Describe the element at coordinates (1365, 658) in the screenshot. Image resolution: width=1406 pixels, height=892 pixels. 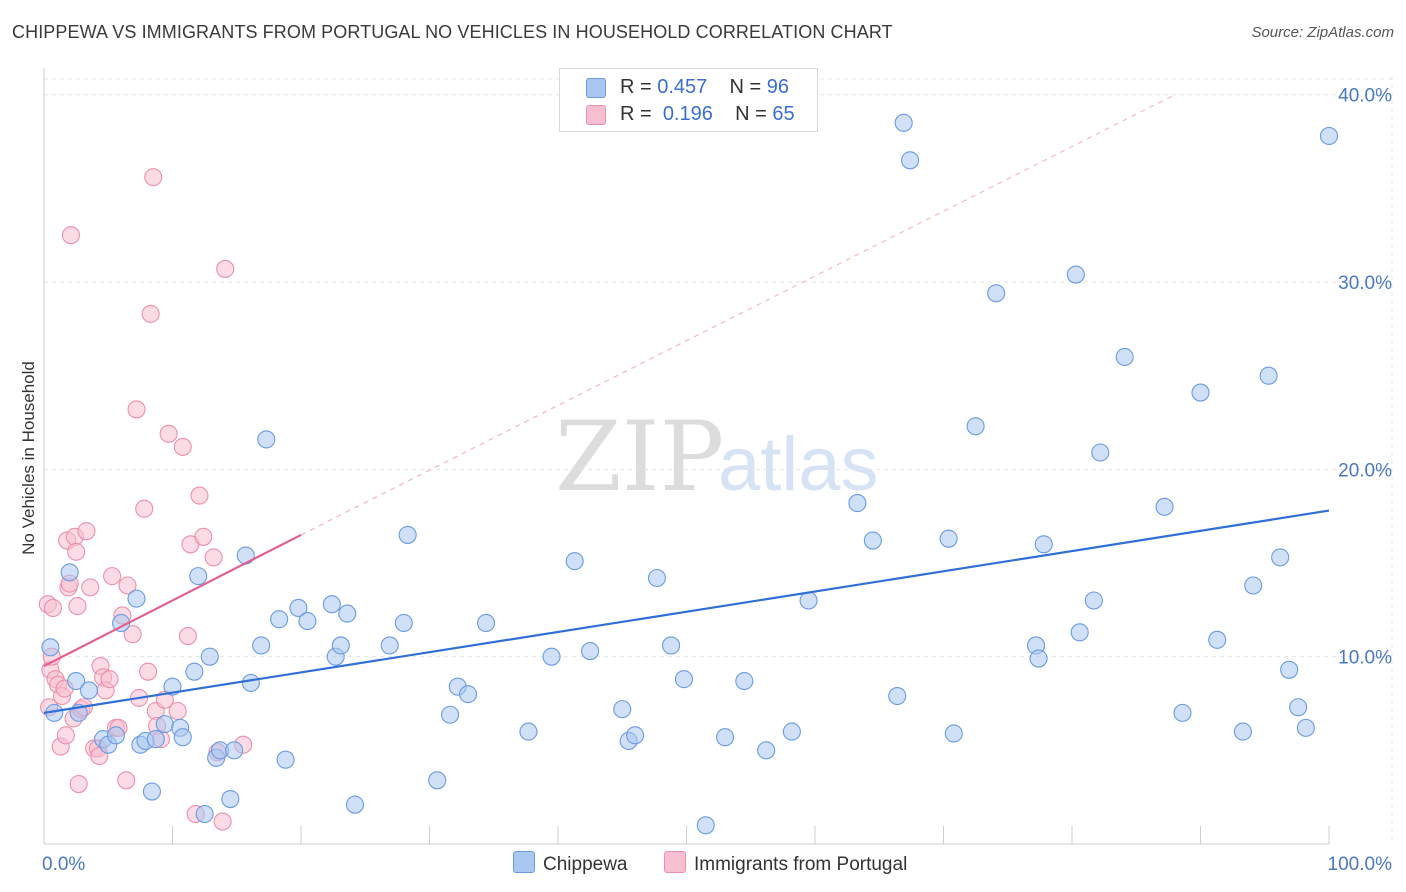
I see `y-tick-label: 10.0%` at that location.